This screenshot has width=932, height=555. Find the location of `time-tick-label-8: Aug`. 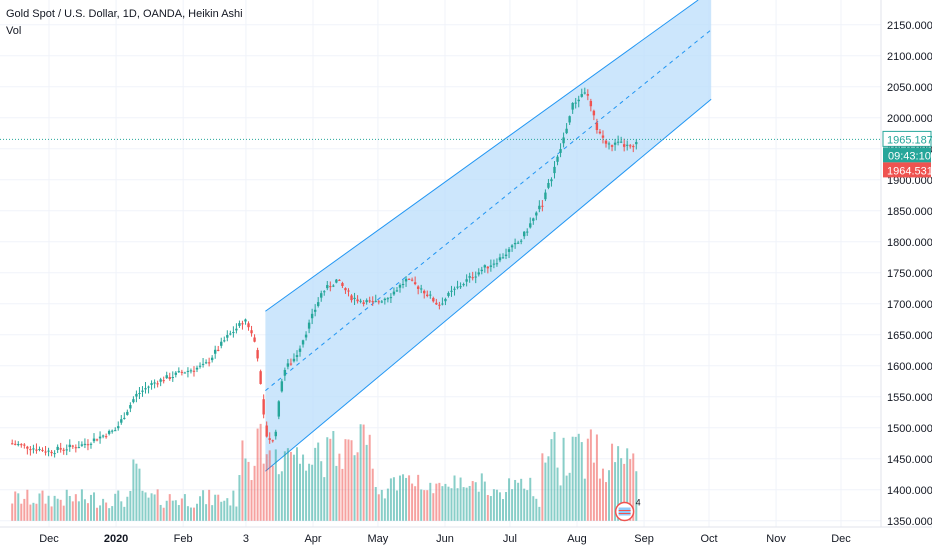

time-tick-label-8: Aug is located at coordinates (577, 539).